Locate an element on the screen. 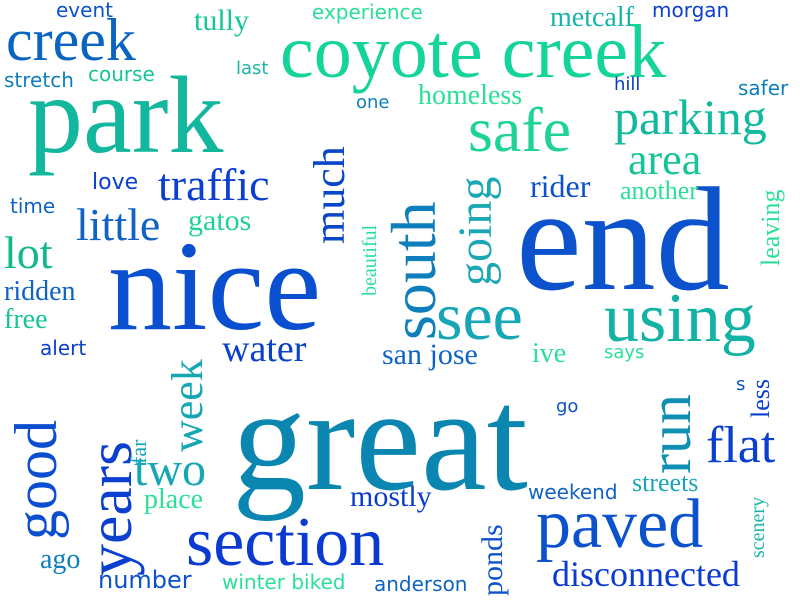 This screenshot has height=600, width=800. cloud-word: homeless is located at coordinates (470, 95).